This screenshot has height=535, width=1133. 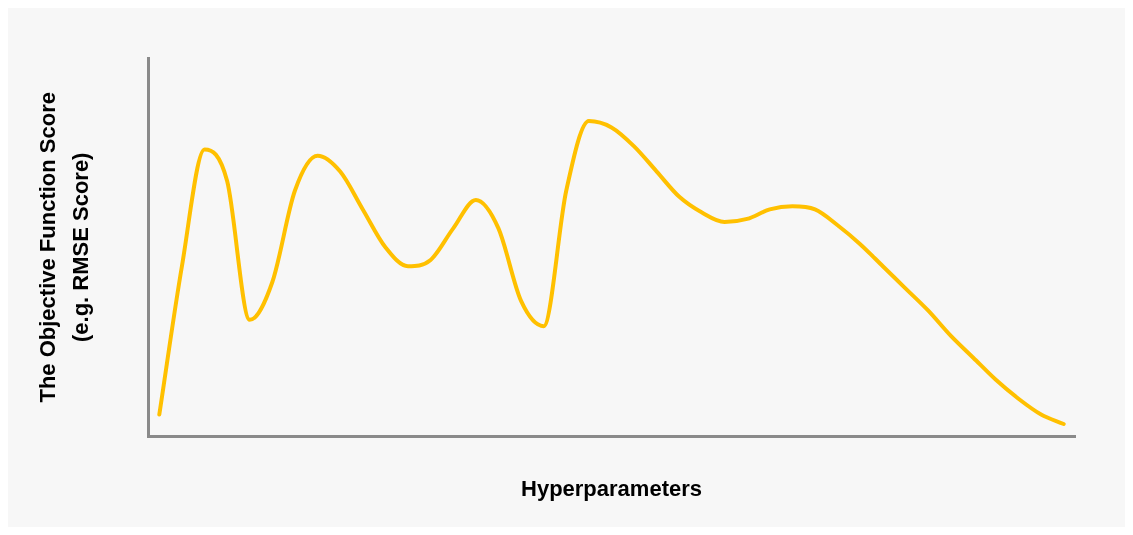 I want to click on x-axis-title: Hyperparameters, so click(x=611, y=488).